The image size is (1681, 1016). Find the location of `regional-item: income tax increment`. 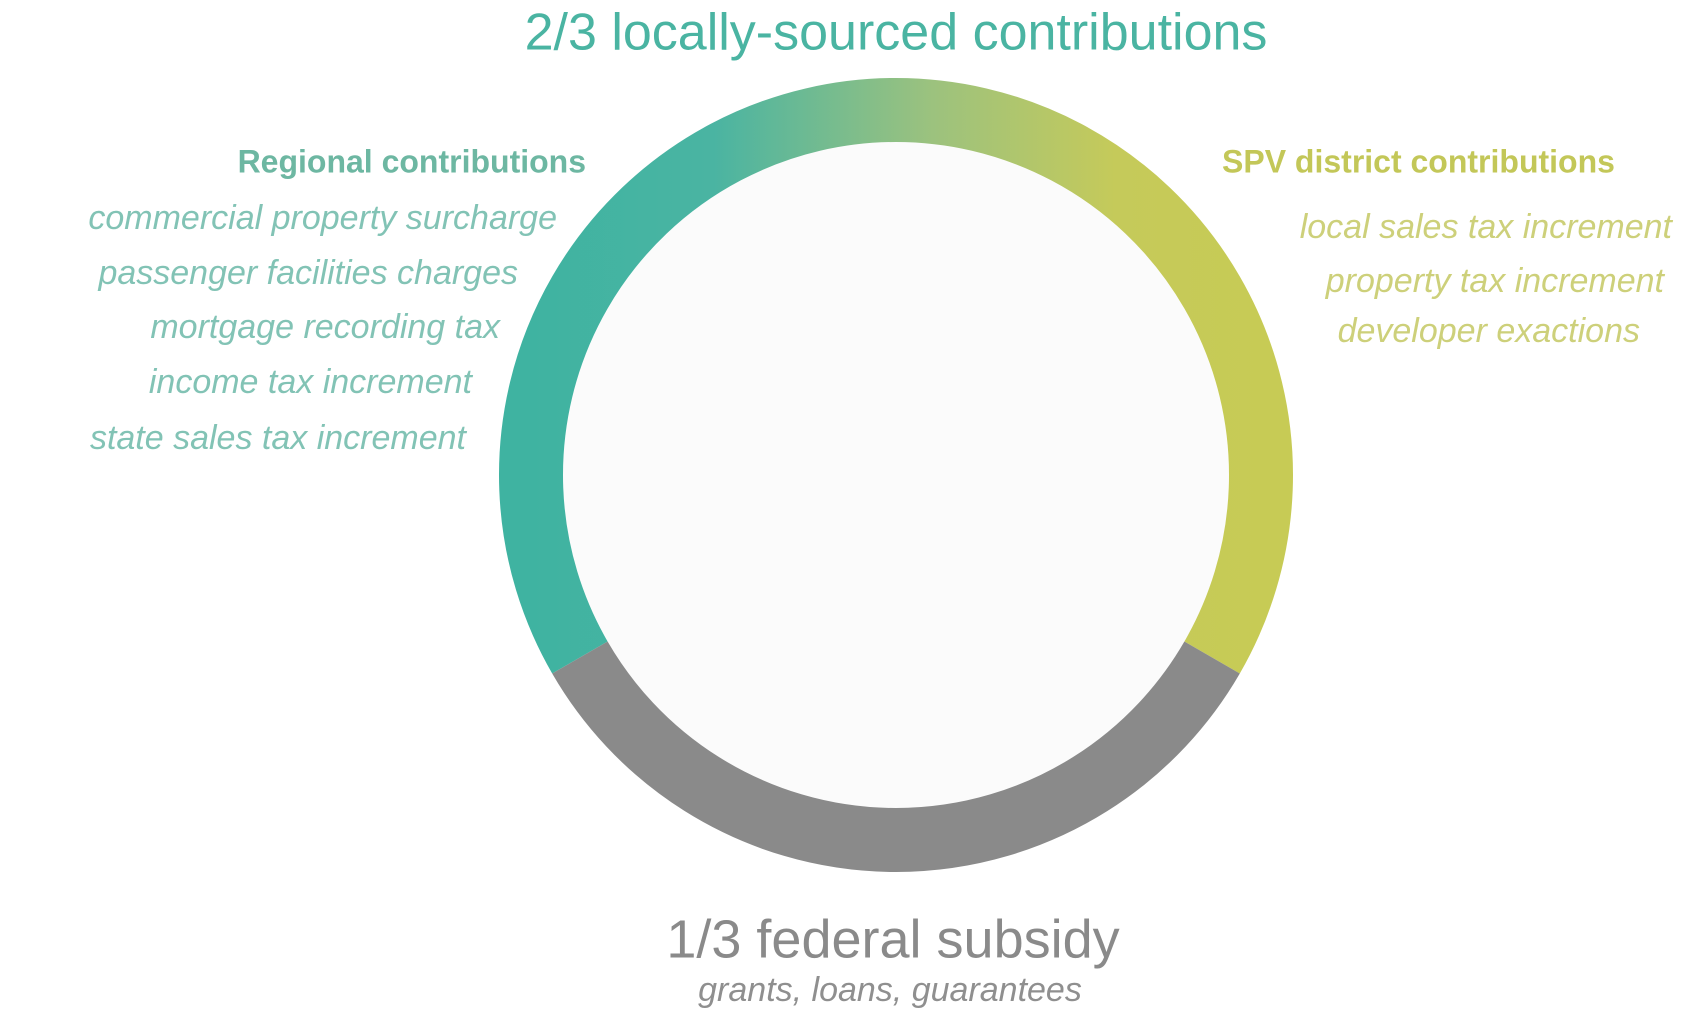

regional-item: income tax increment is located at coordinates (311, 382).